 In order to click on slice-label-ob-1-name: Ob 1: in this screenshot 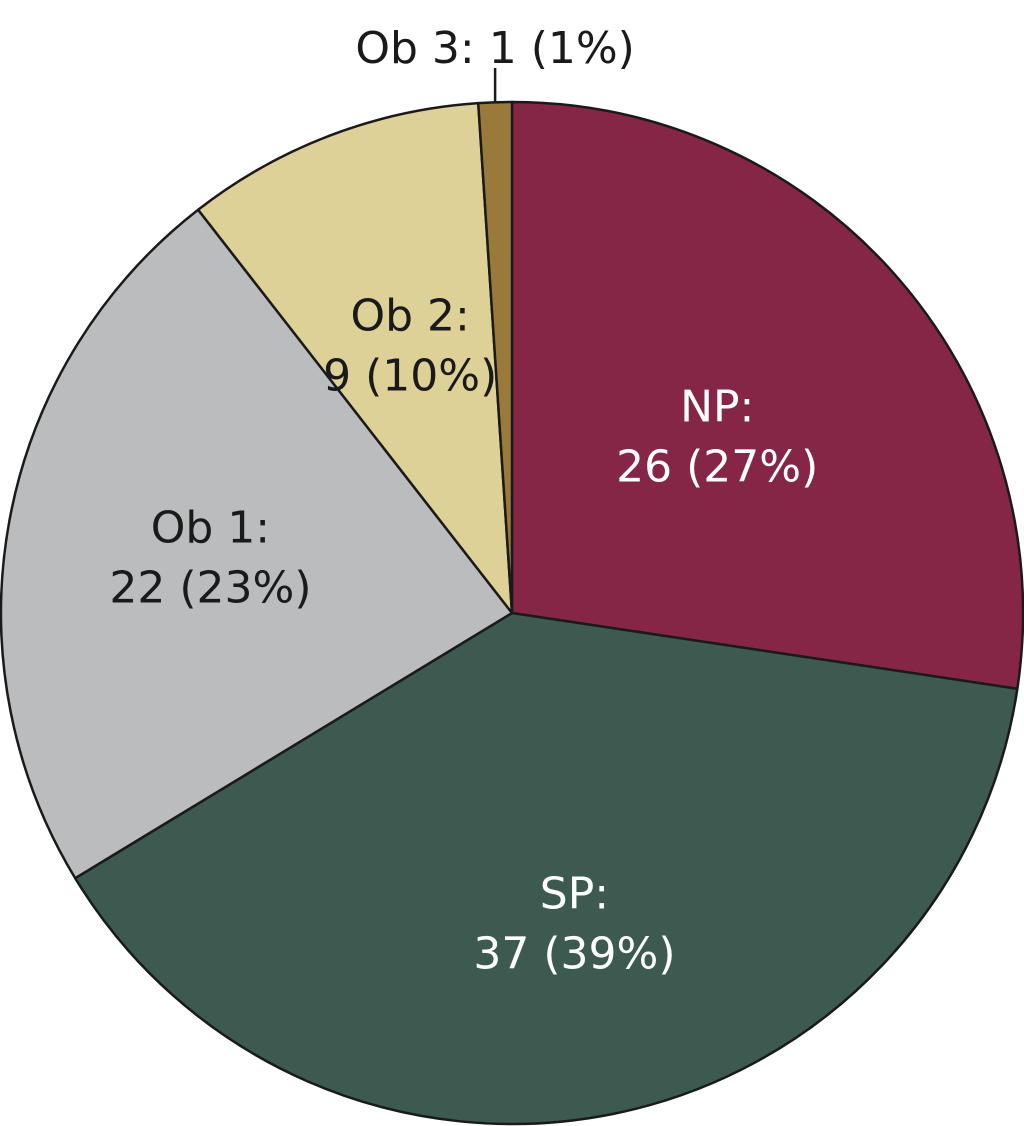, I will do `click(210, 528)`.